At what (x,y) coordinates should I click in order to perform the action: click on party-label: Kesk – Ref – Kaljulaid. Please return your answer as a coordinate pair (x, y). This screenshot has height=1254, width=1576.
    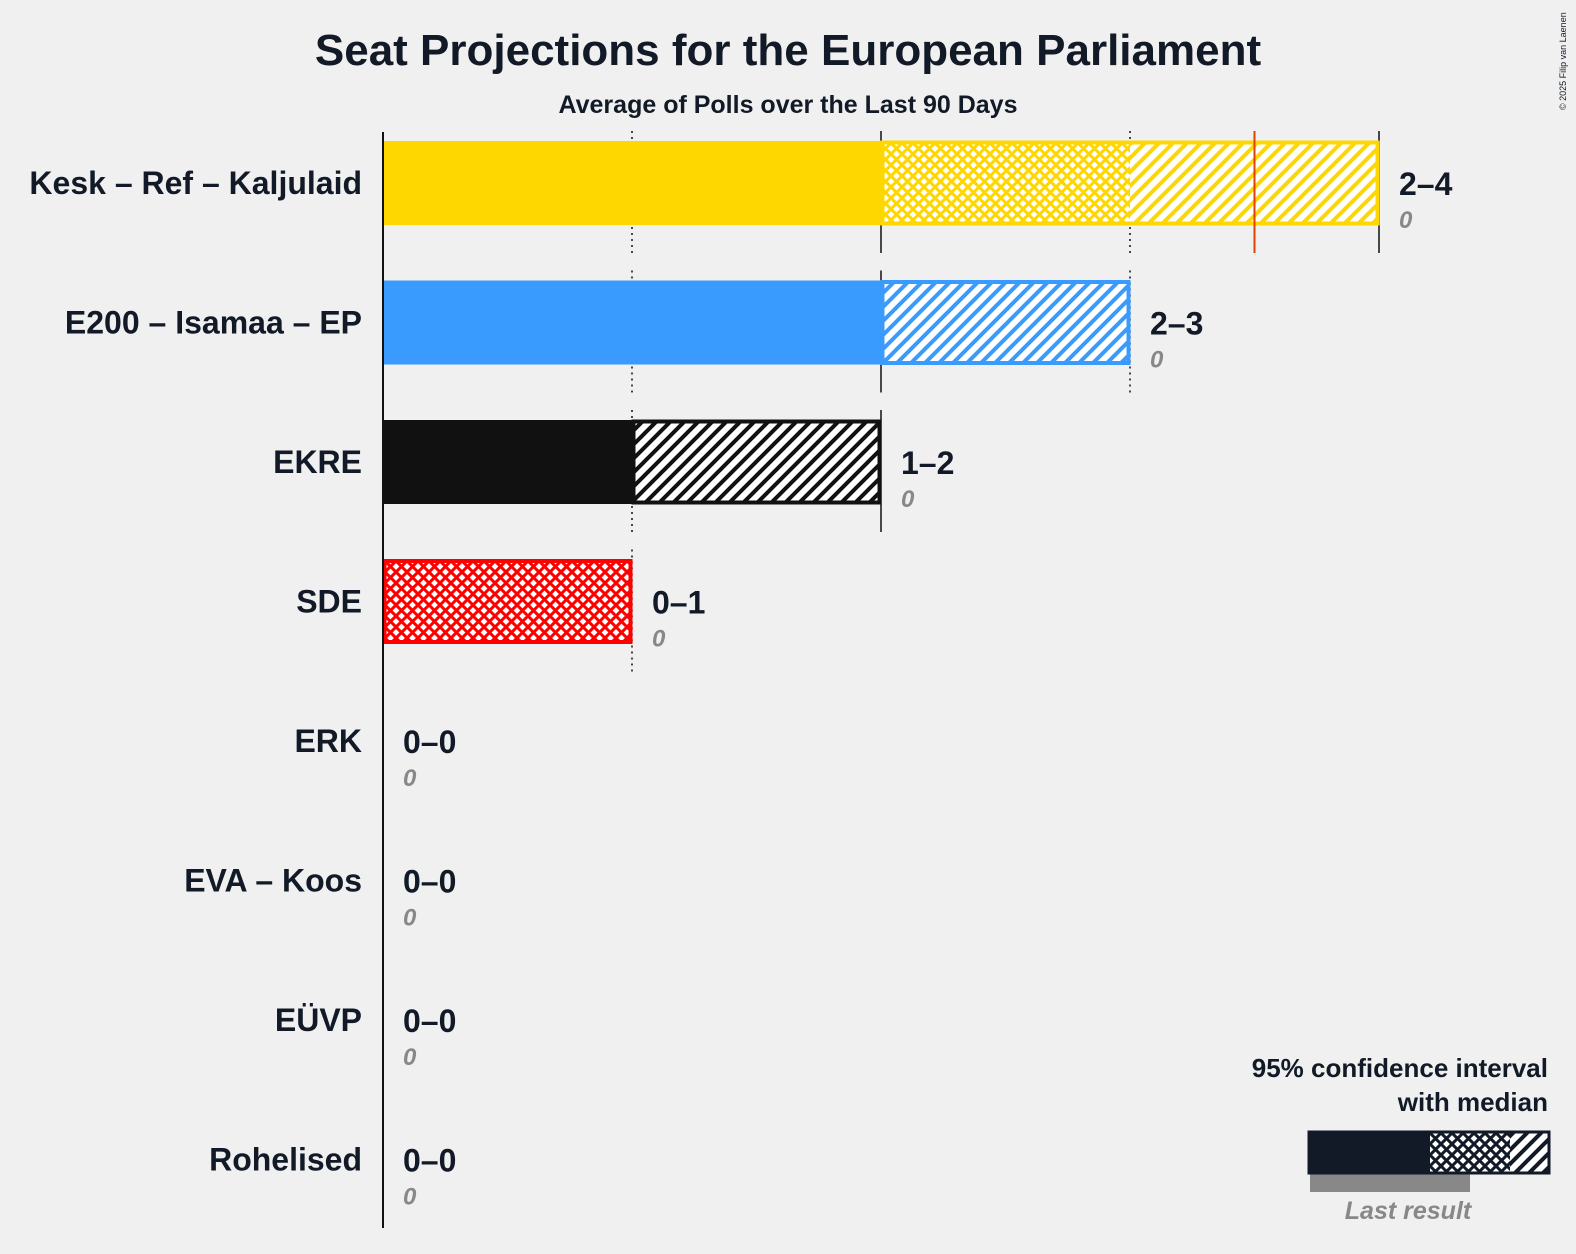
    Looking at the image, I should click on (195, 183).